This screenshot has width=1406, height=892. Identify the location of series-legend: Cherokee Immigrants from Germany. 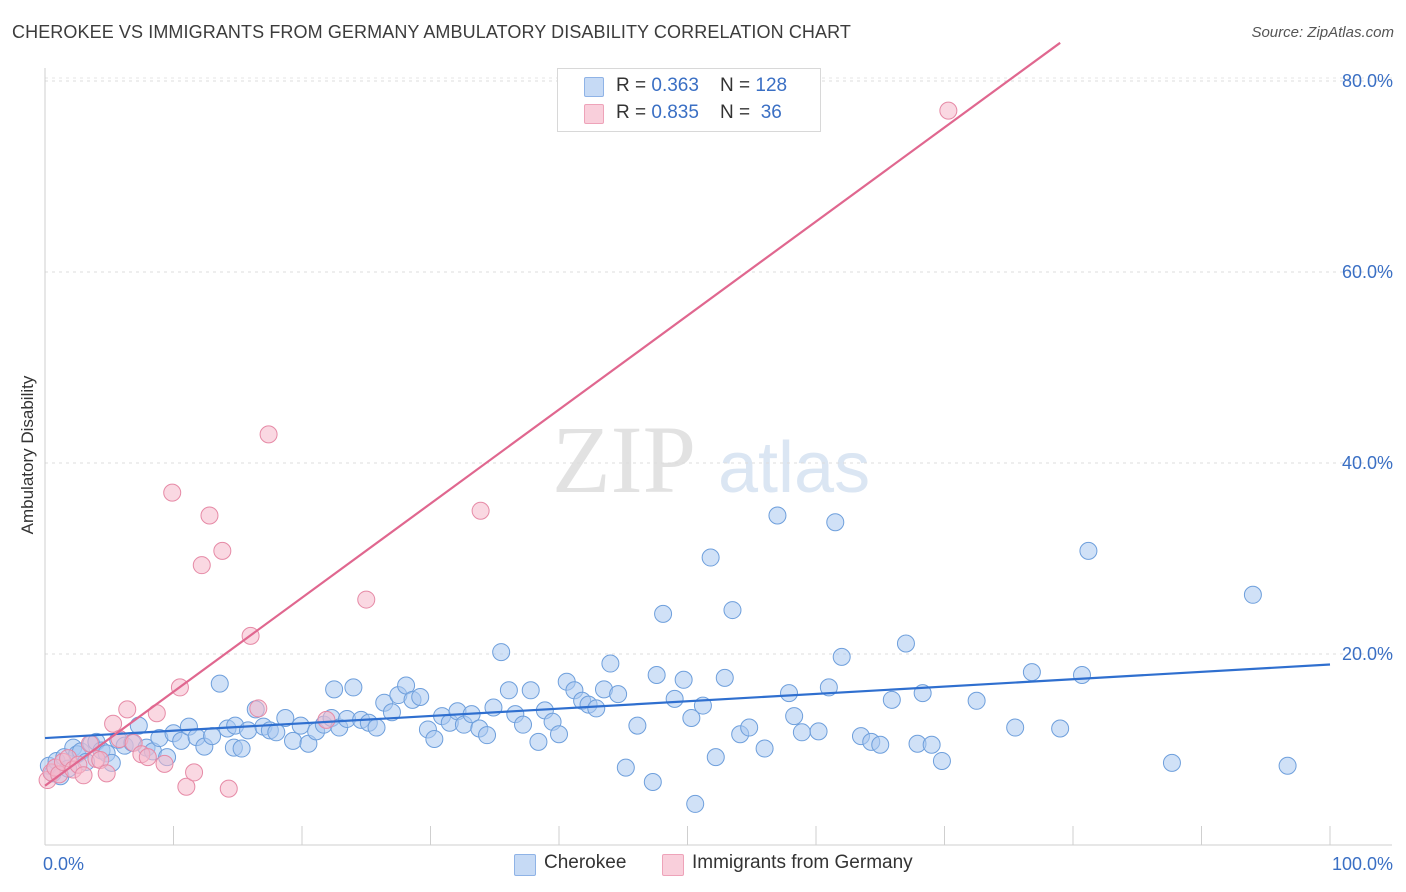
(703, 865).